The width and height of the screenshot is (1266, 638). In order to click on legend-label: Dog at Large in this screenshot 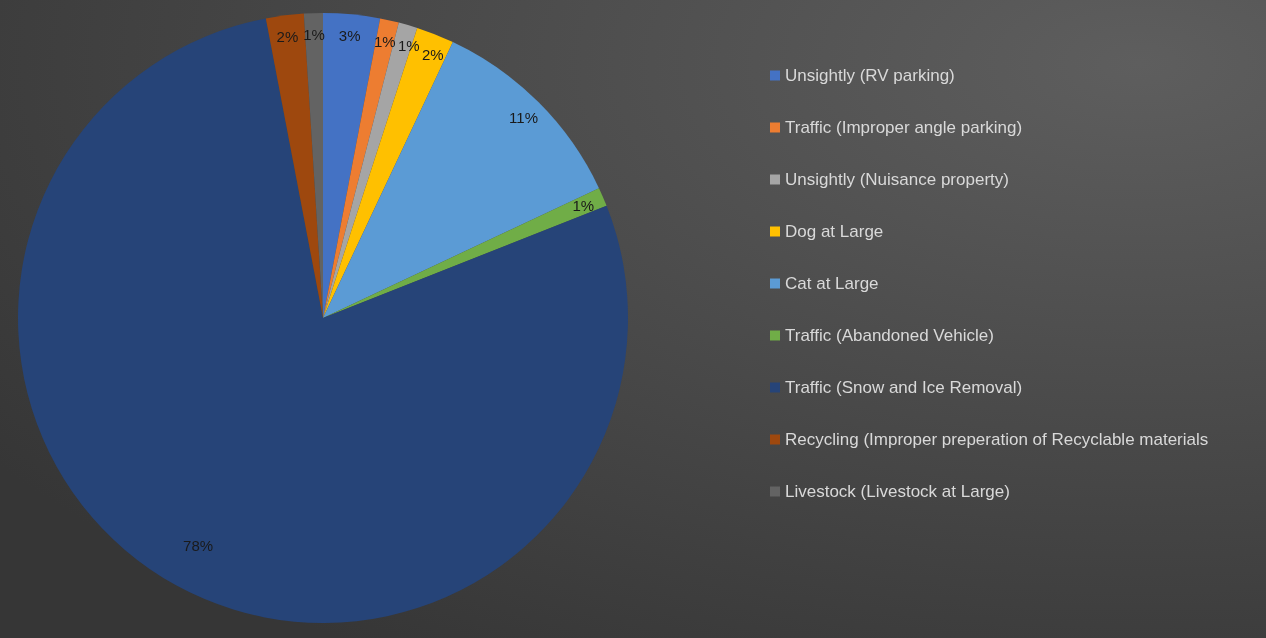, I will do `click(834, 231)`.